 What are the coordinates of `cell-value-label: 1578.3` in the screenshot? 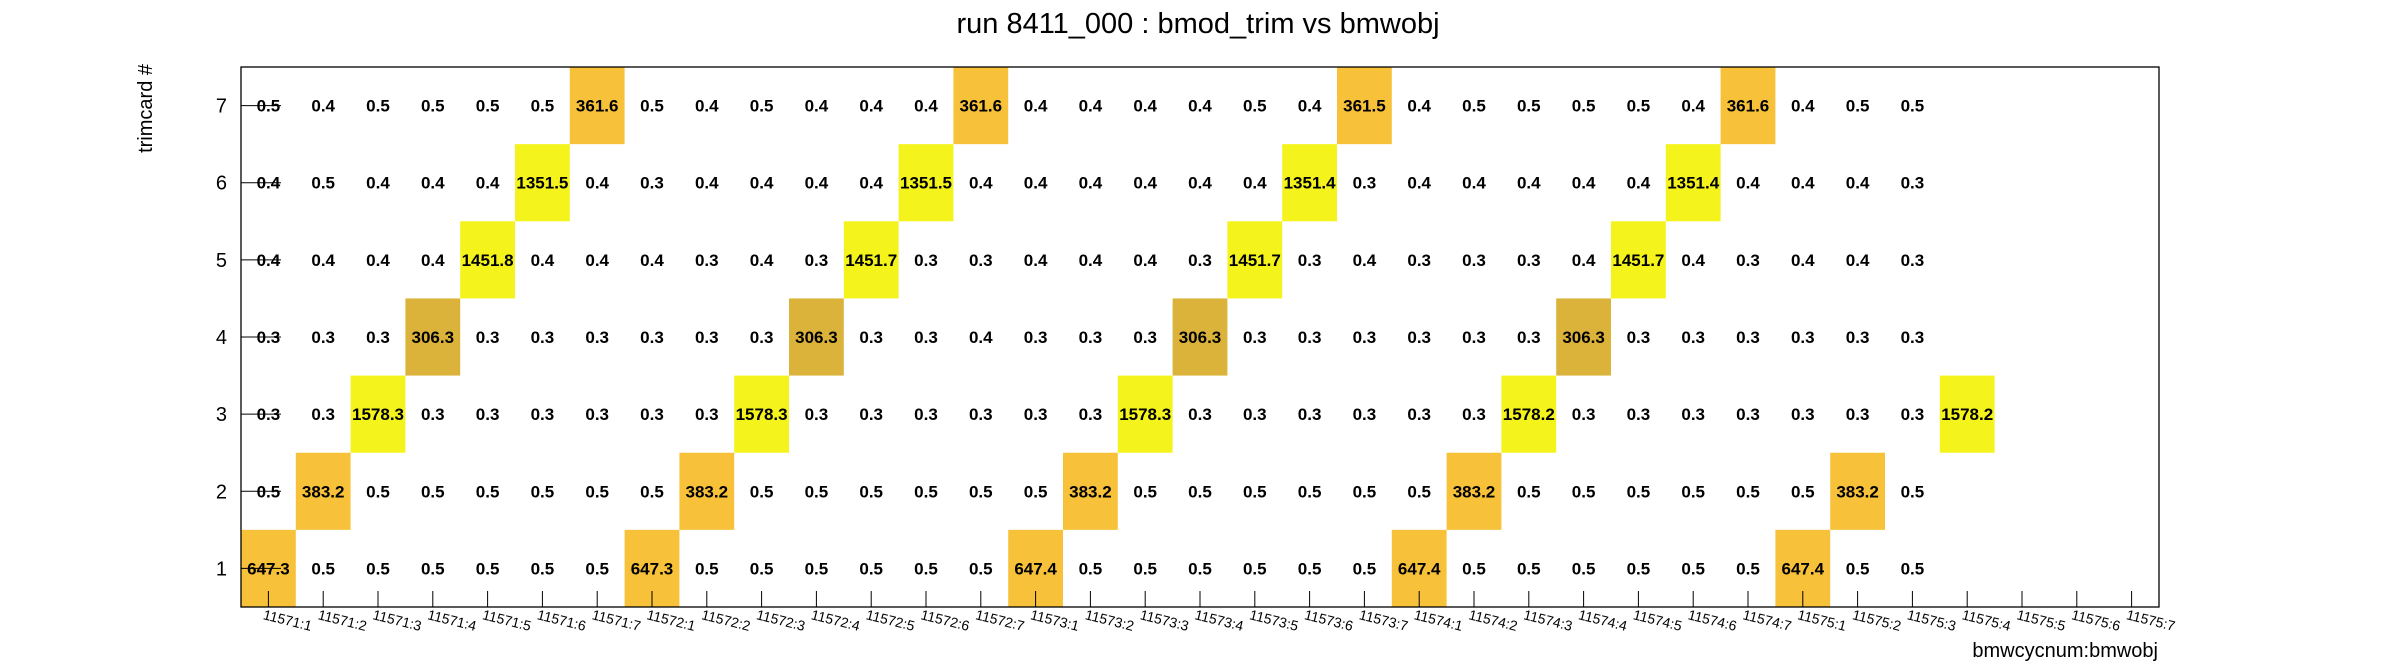 It's located at (762, 414).